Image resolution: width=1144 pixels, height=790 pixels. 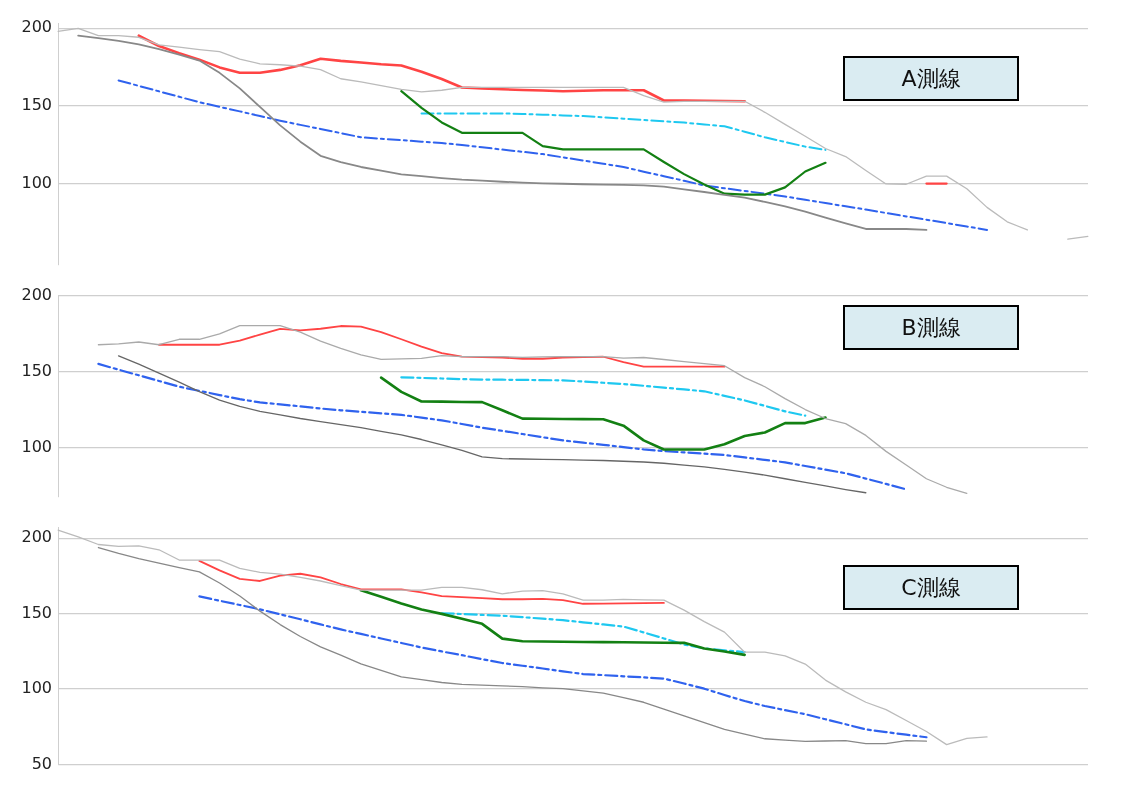 I want to click on caption-box: A測線, so click(x=931, y=78).